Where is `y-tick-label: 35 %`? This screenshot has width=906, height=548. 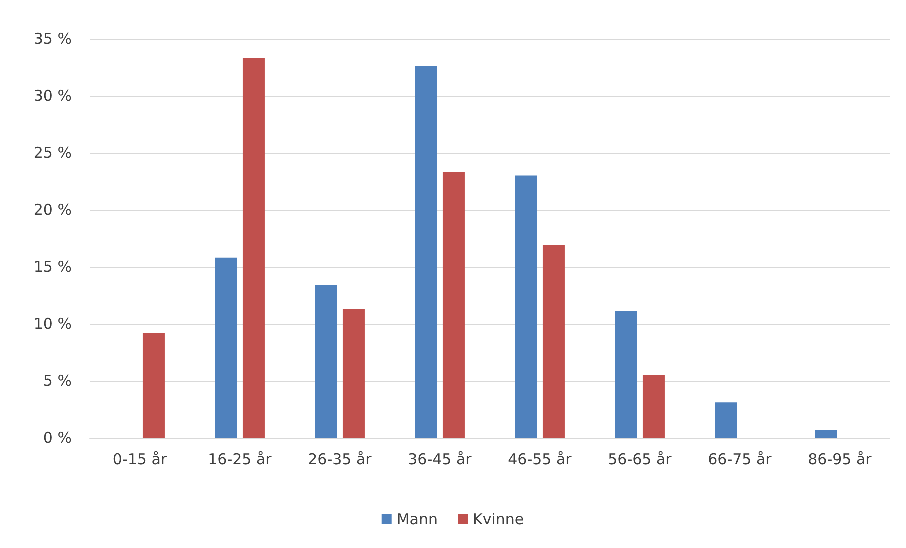 y-tick-label: 35 % is located at coordinates (53, 39).